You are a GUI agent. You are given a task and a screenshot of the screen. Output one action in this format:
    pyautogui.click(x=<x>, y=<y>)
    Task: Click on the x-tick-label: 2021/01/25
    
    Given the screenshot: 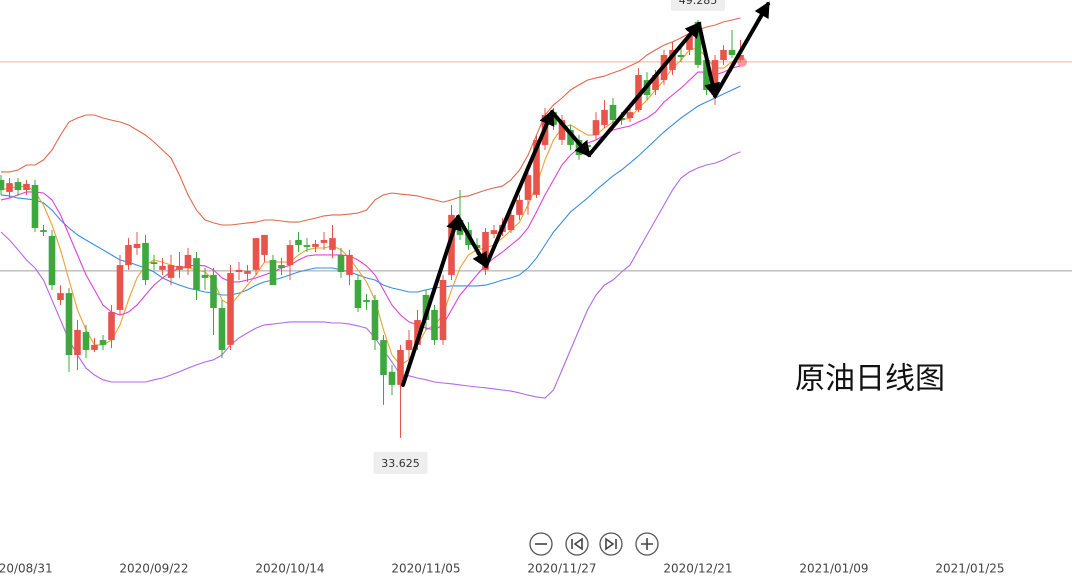 What is the action you would take?
    pyautogui.click(x=969, y=569)
    